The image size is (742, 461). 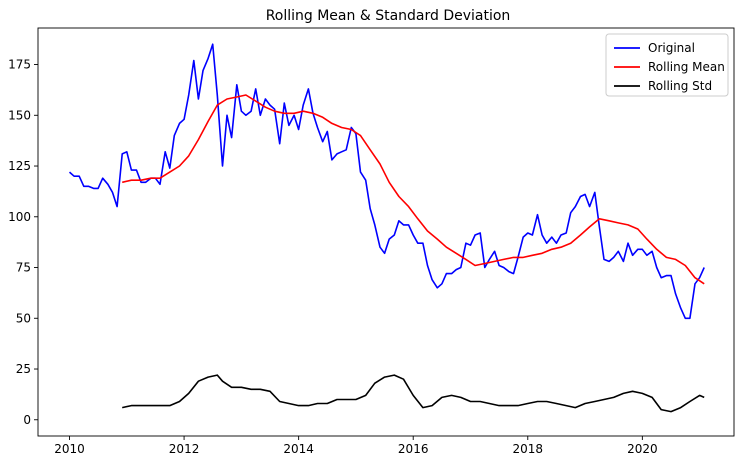 What do you see at coordinates (23, 369) in the screenshot?
I see `y-tick-label: 25` at bounding box center [23, 369].